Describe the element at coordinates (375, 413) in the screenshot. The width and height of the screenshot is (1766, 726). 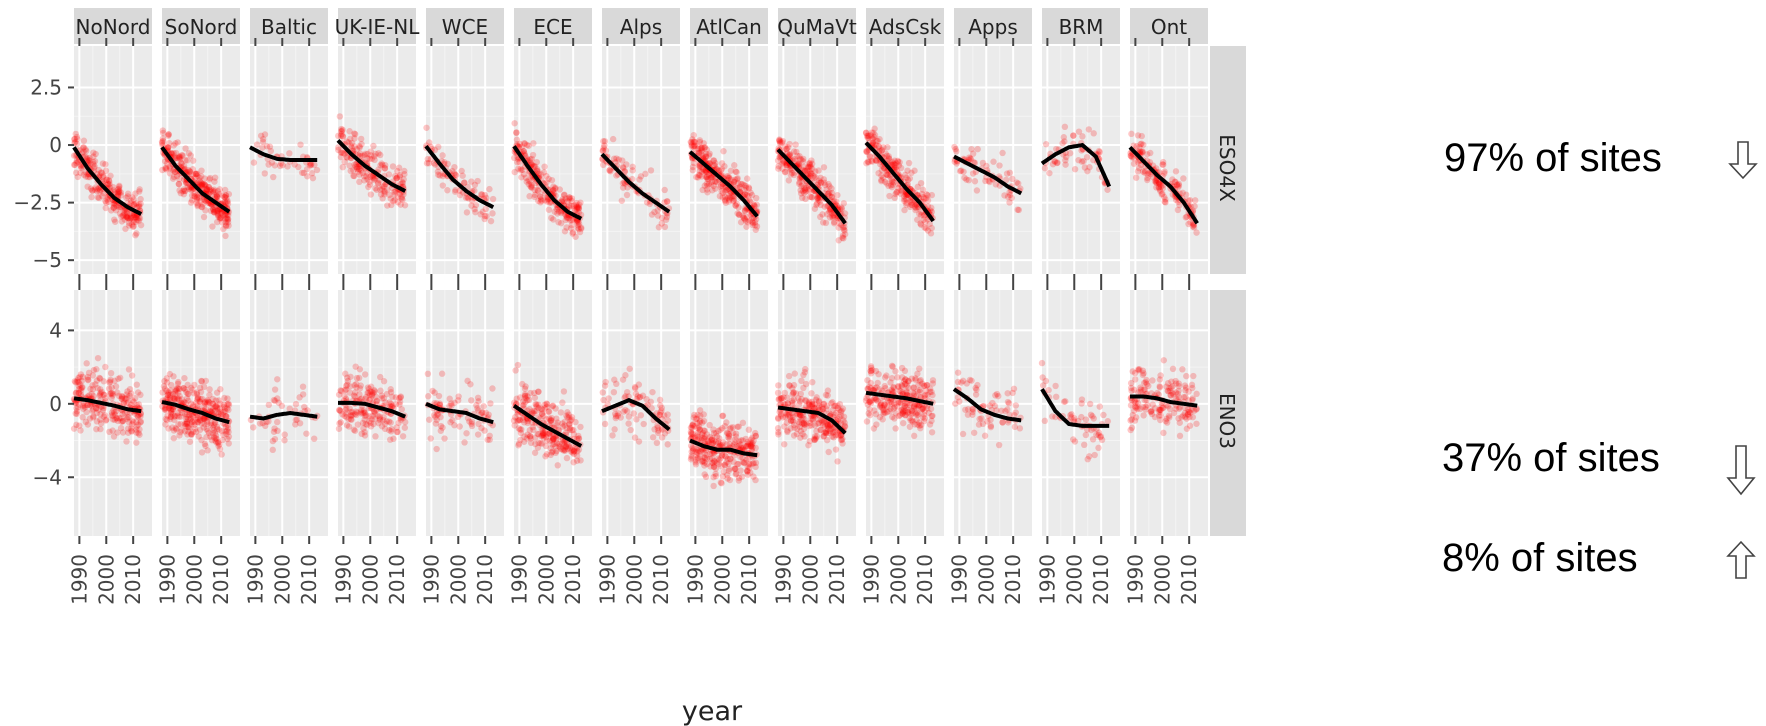
I see `facet-panel` at that location.